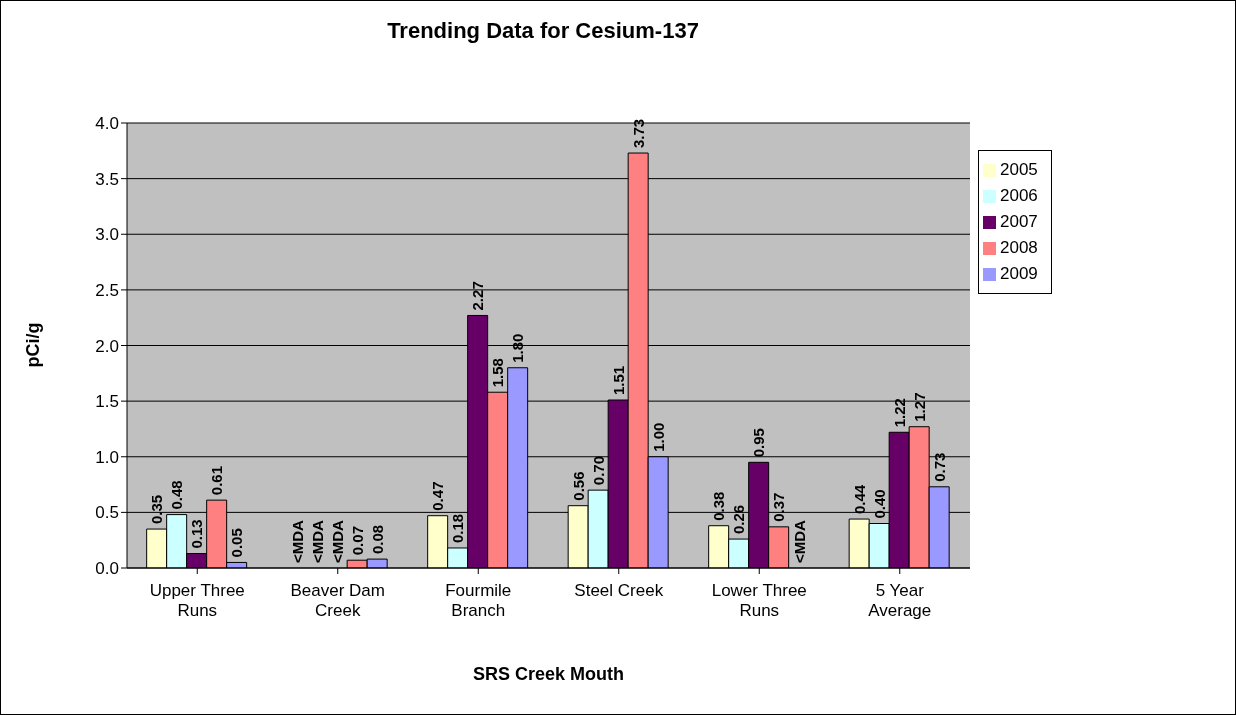 The height and width of the screenshot is (715, 1236). Describe the element at coordinates (919, 407) in the screenshot. I see `data-label: 1.27` at that location.